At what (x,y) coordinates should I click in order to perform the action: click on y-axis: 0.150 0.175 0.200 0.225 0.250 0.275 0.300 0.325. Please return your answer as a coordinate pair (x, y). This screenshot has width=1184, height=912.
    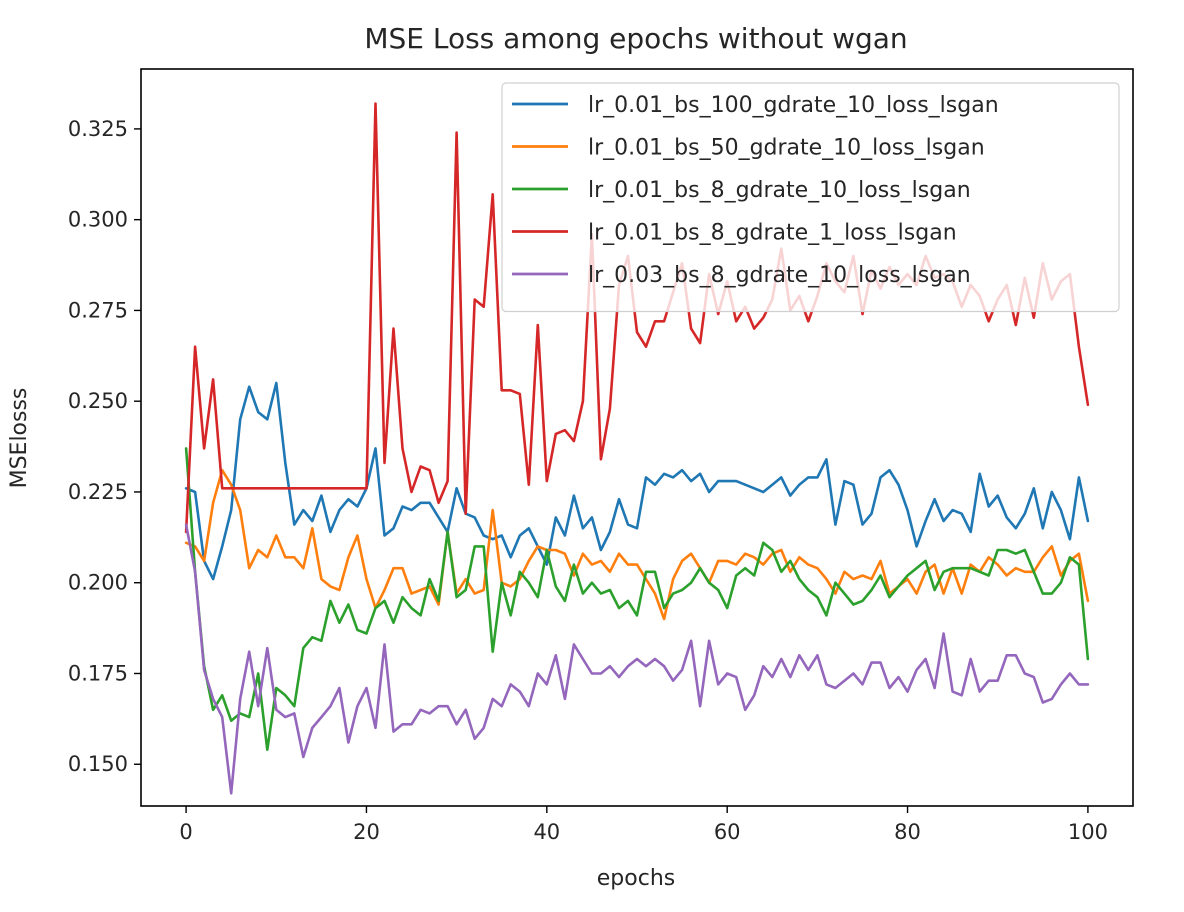
    Looking at the image, I should click on (104, 446).